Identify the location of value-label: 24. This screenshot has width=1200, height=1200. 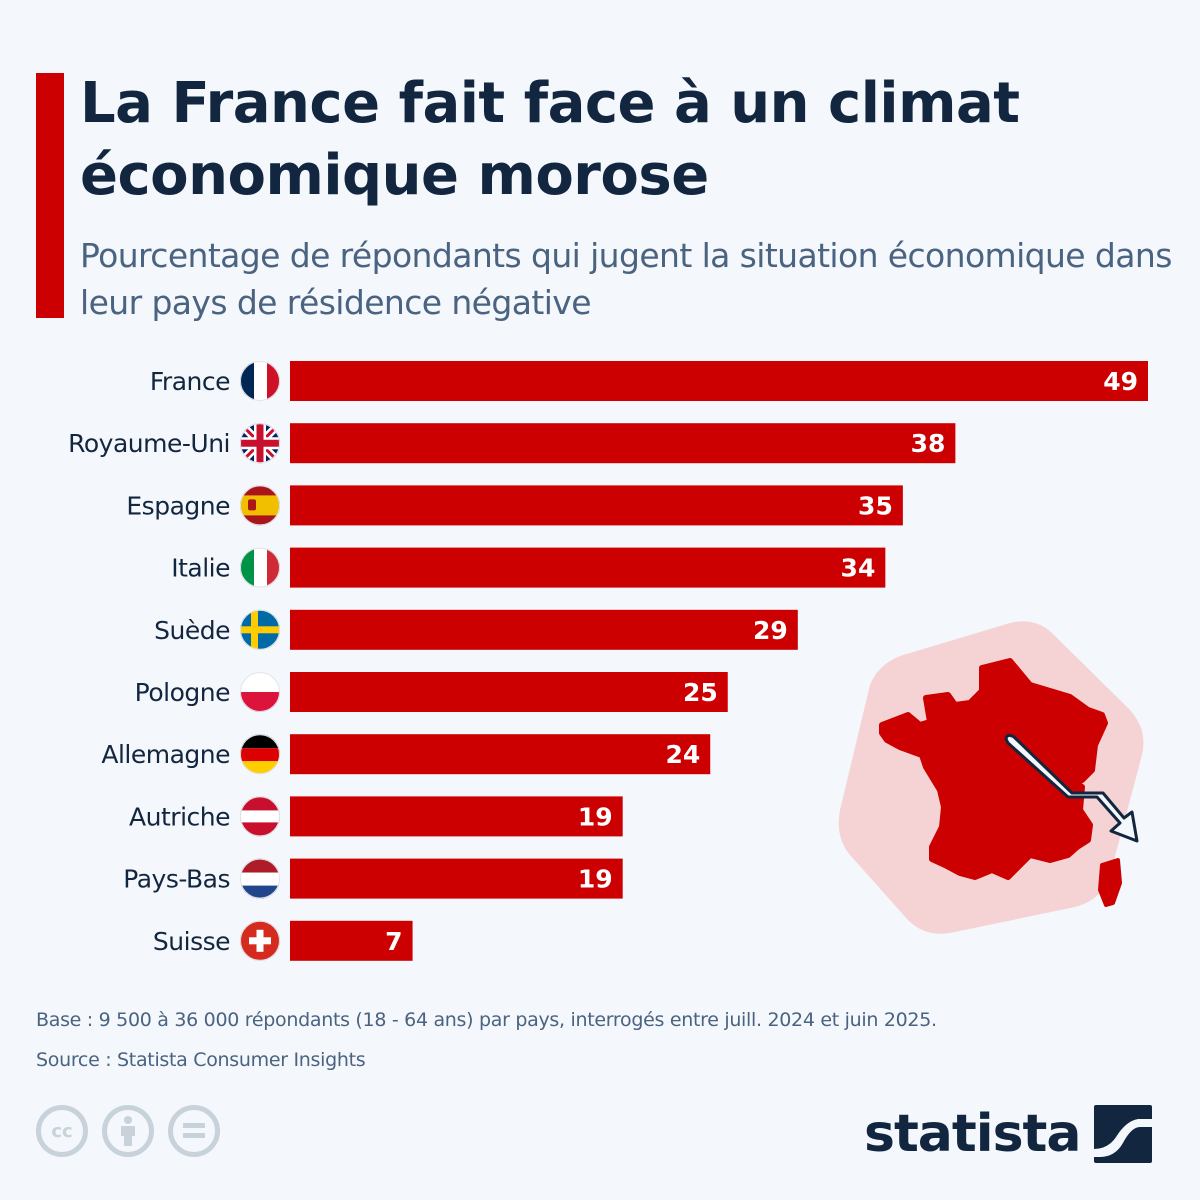
(682, 754).